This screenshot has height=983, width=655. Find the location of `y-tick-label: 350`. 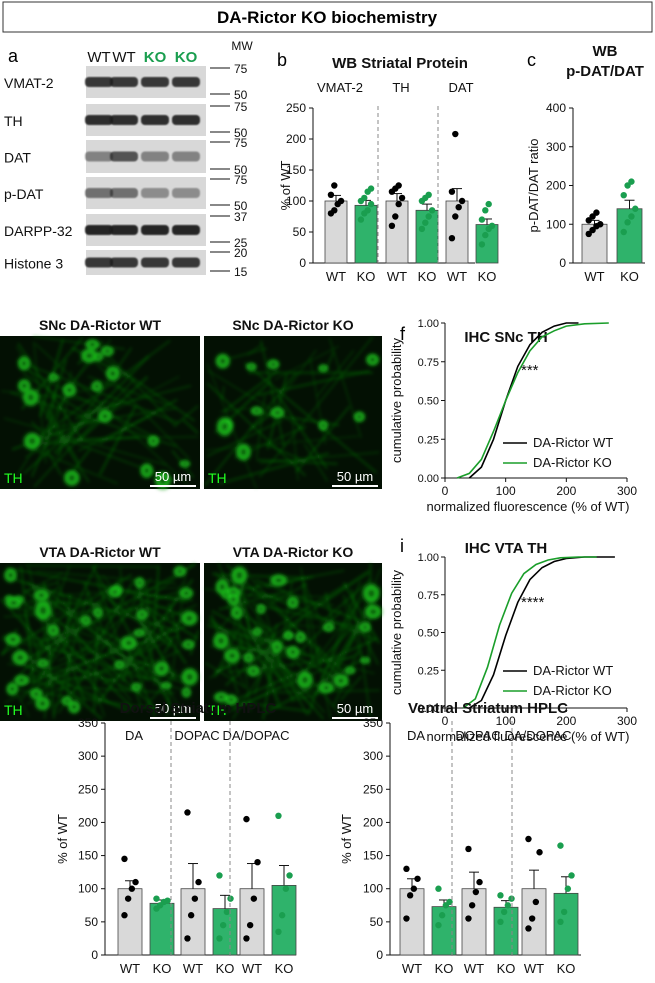

y-tick-label: 350 is located at coordinates (373, 723).